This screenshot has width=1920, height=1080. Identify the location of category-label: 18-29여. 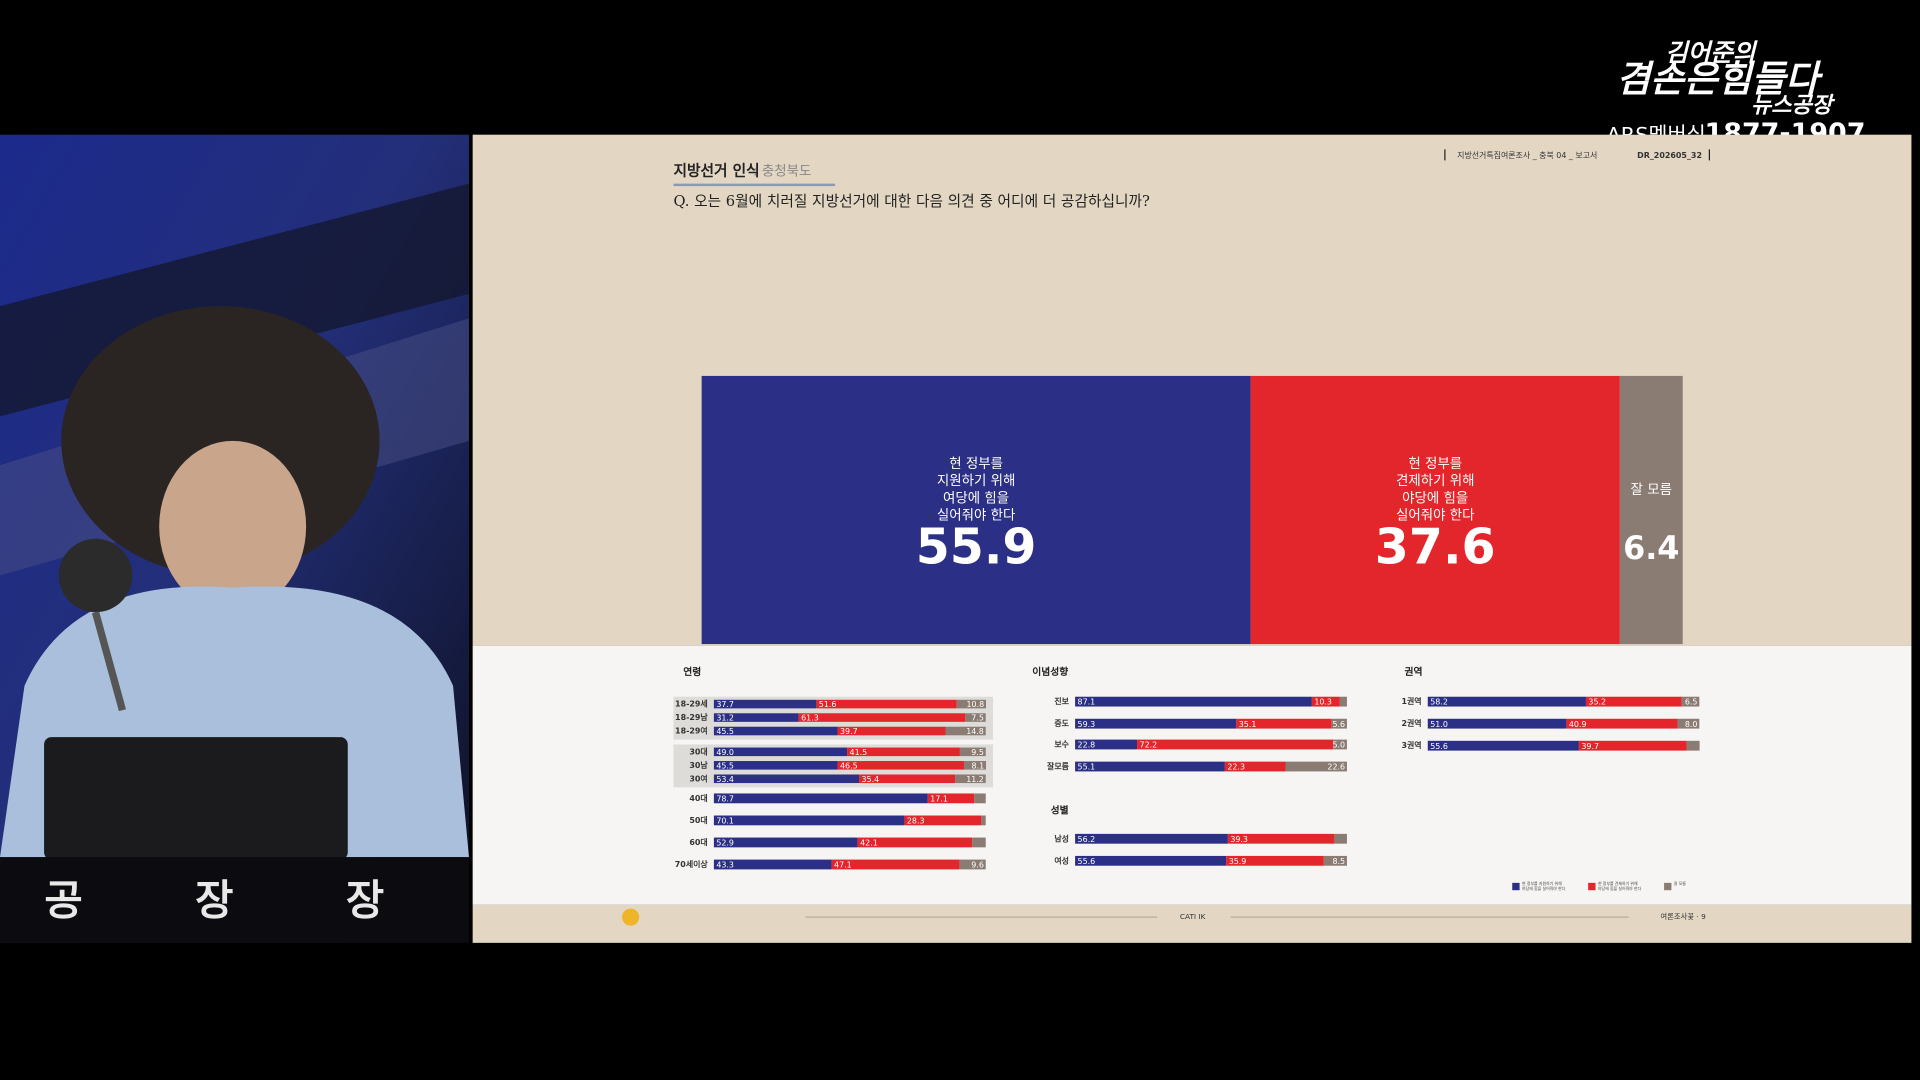
(691, 731).